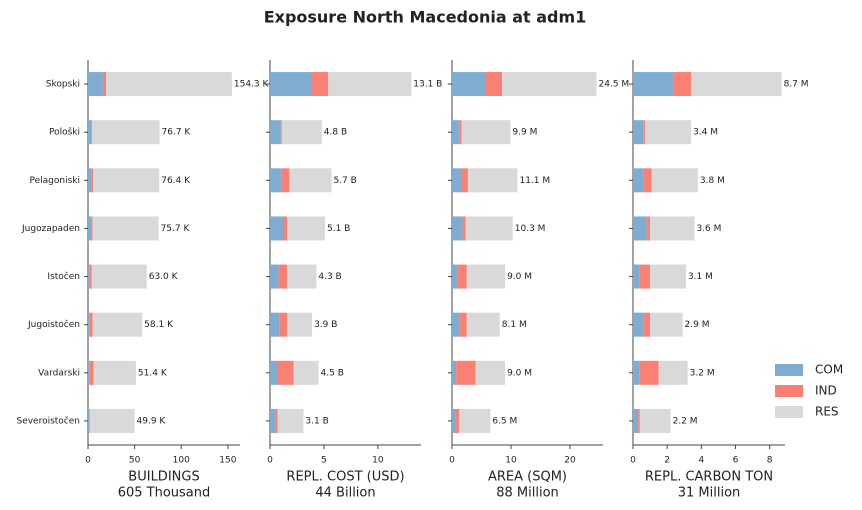 The height and width of the screenshot is (510, 862). Describe the element at coordinates (55, 181) in the screenshot. I see `y-tick-label: Pelagoniski` at that location.